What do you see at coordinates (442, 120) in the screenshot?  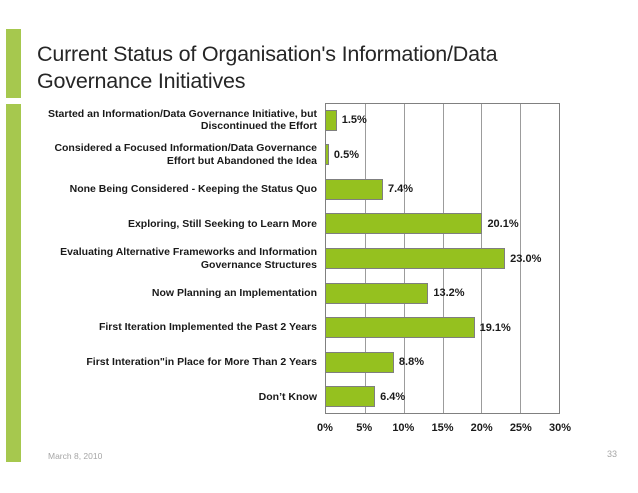 I see `bar-track: 1.5%` at bounding box center [442, 120].